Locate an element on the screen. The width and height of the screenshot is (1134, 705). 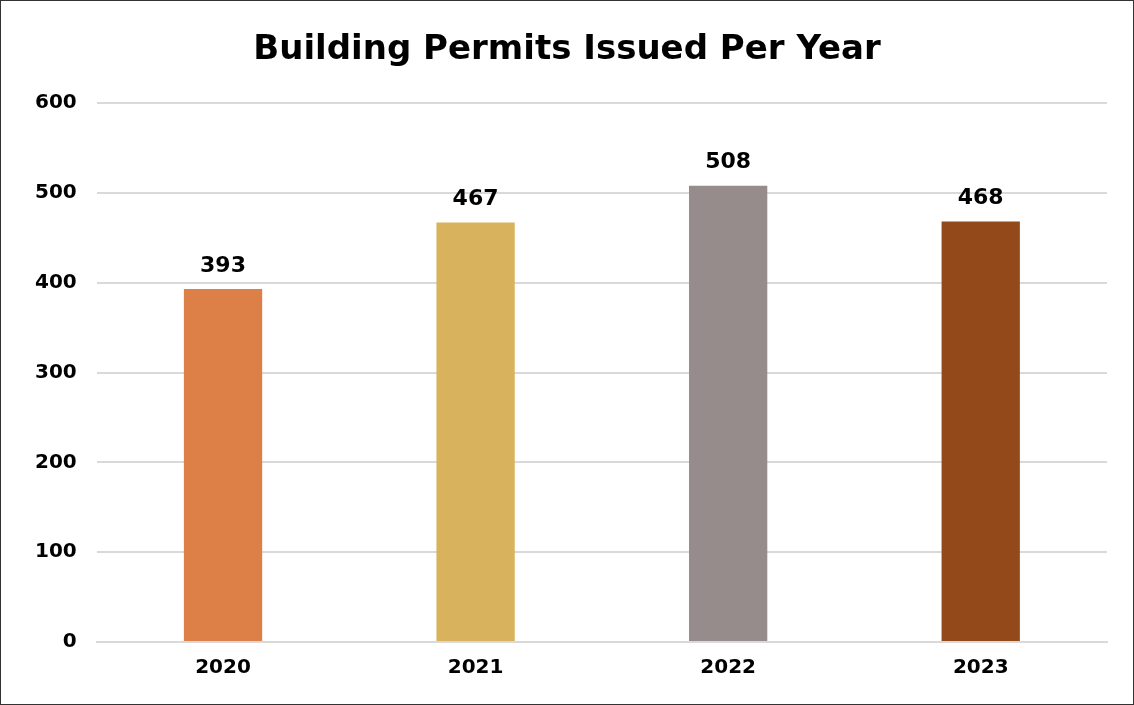
data-label: 393 is located at coordinates (223, 264).